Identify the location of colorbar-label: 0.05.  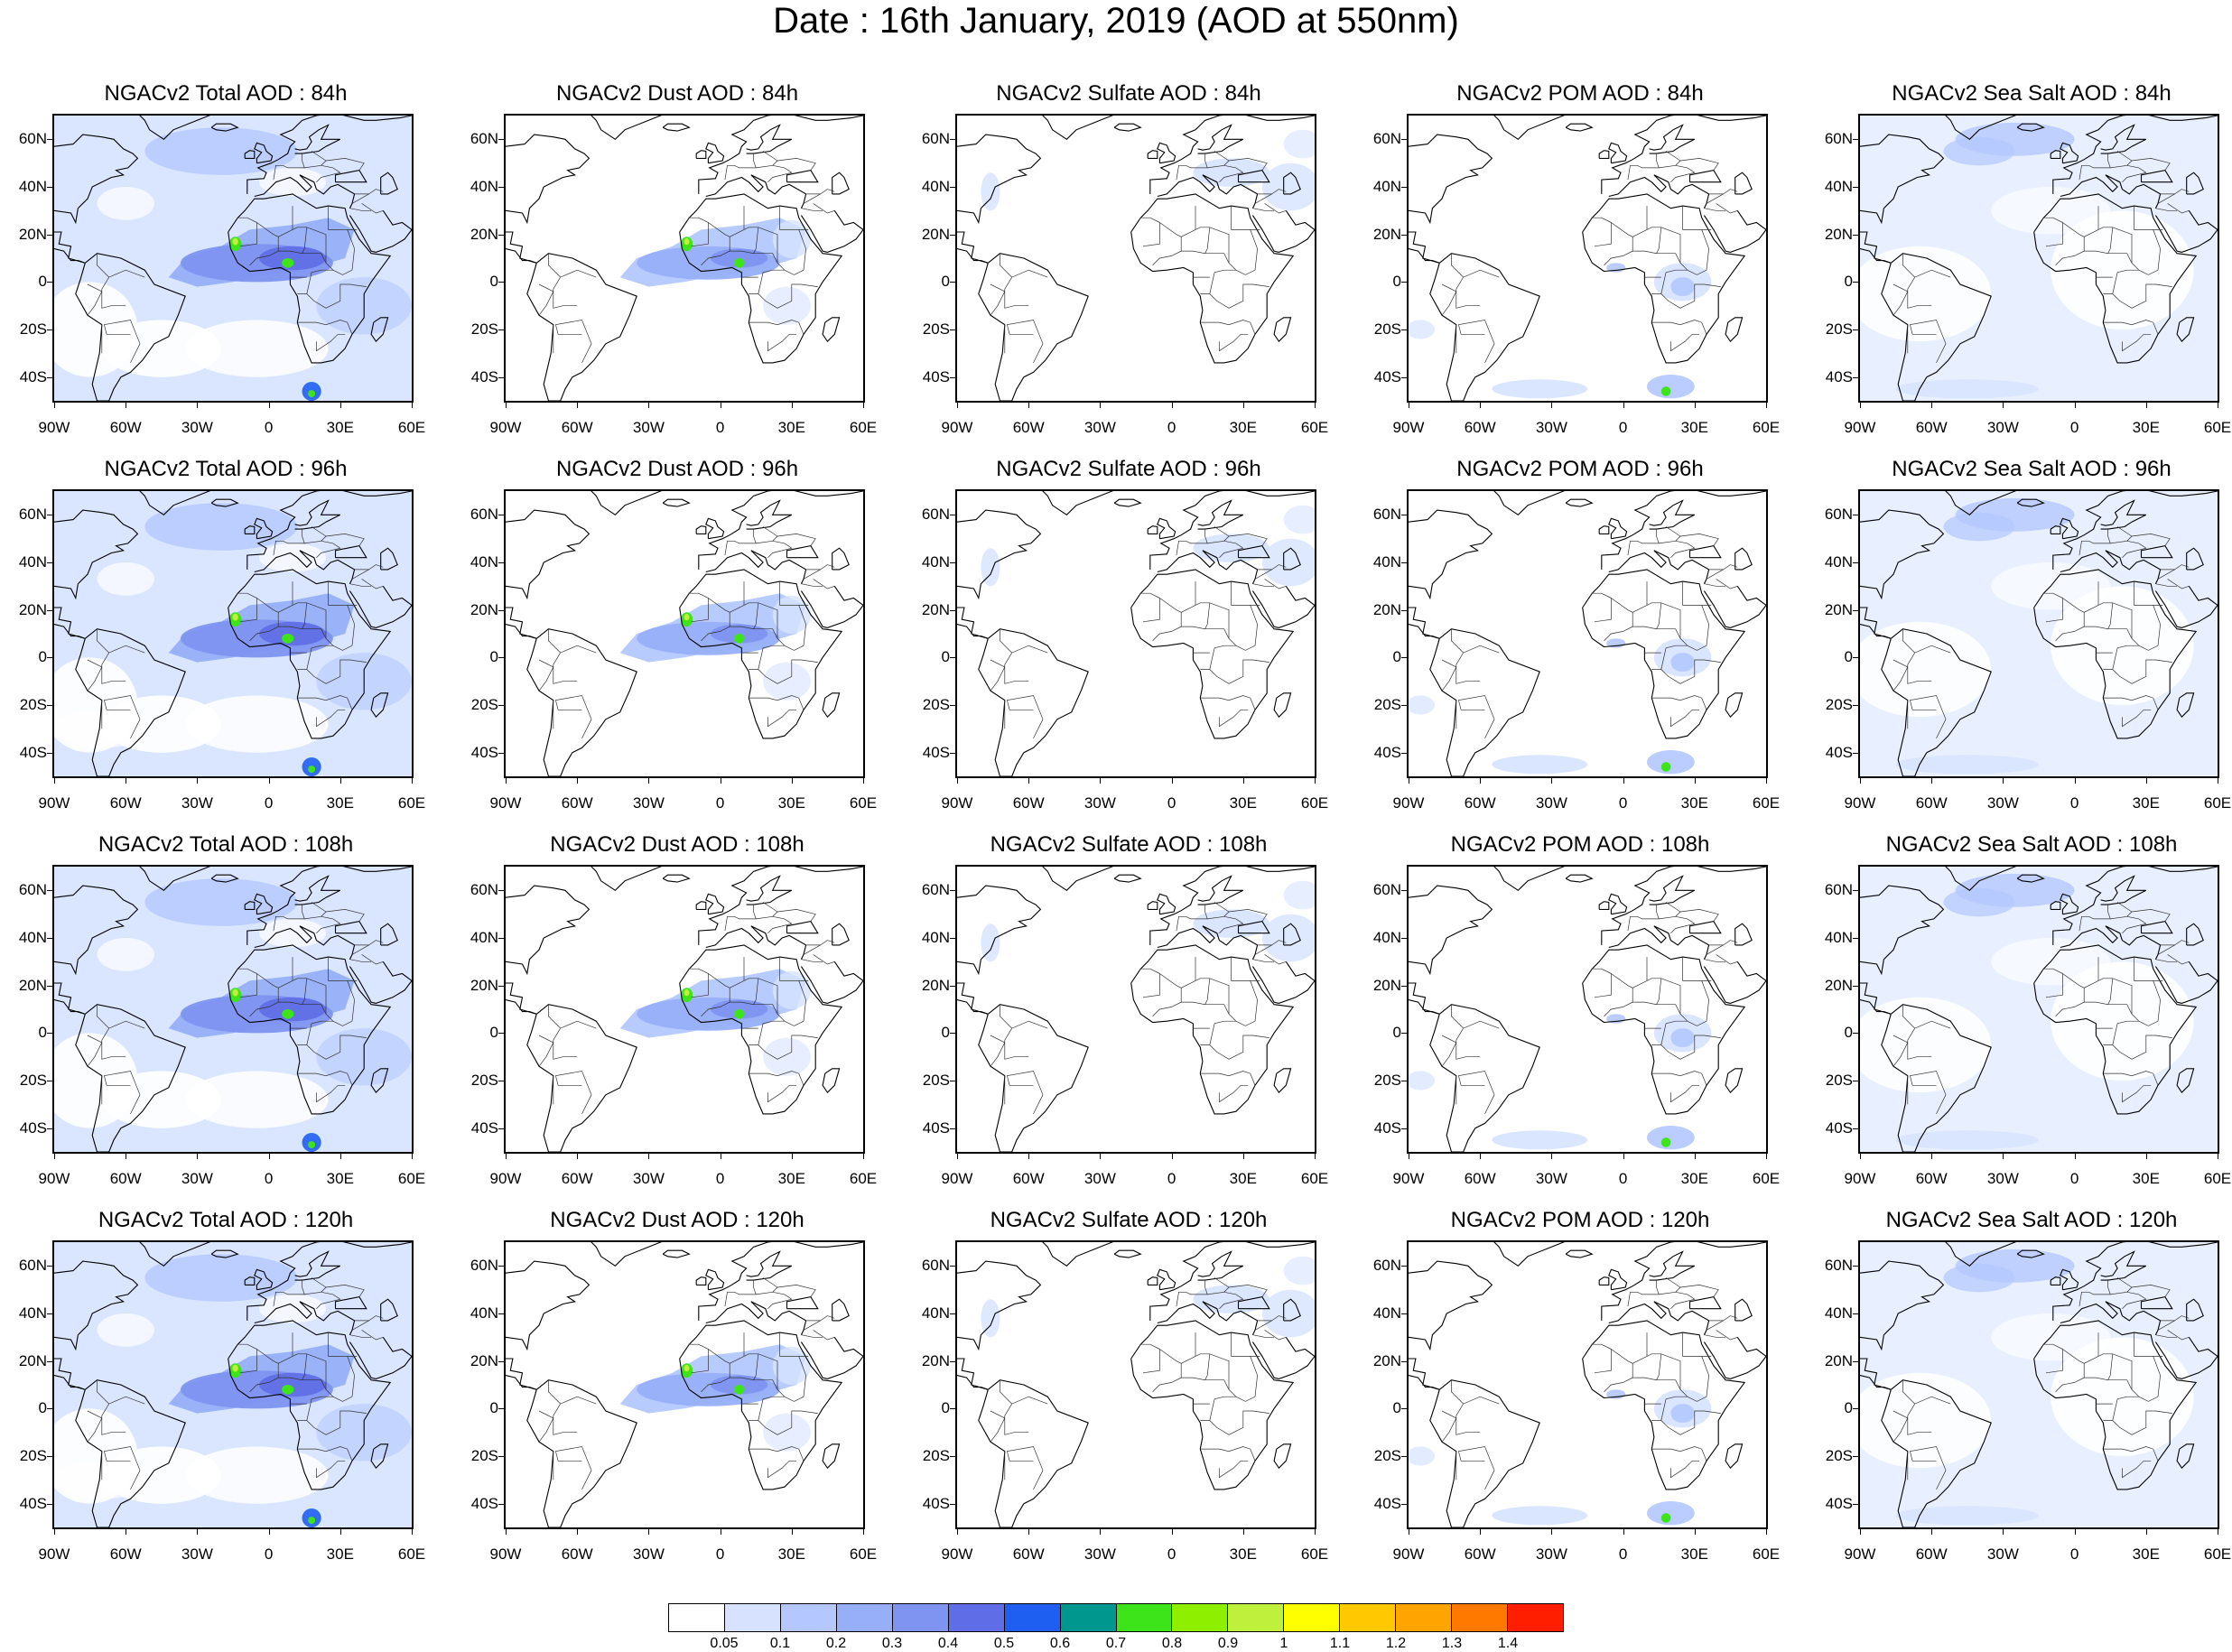
(724, 1643).